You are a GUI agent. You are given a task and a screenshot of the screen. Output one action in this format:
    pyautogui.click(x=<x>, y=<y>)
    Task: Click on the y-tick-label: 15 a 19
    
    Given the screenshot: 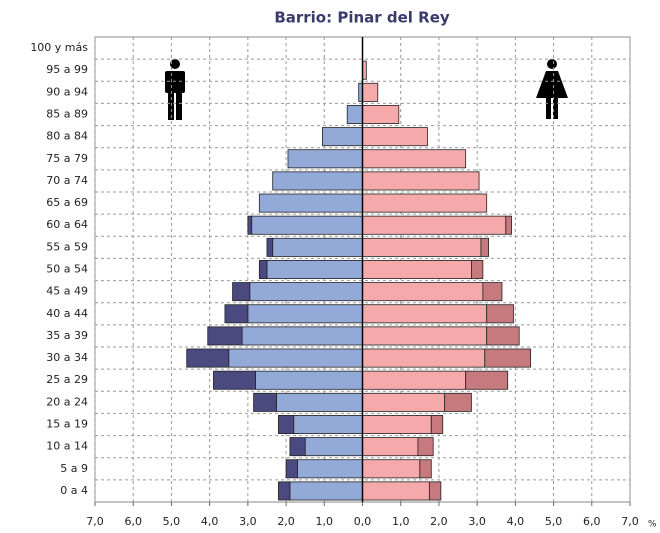 What is the action you would take?
    pyautogui.click(x=67, y=424)
    